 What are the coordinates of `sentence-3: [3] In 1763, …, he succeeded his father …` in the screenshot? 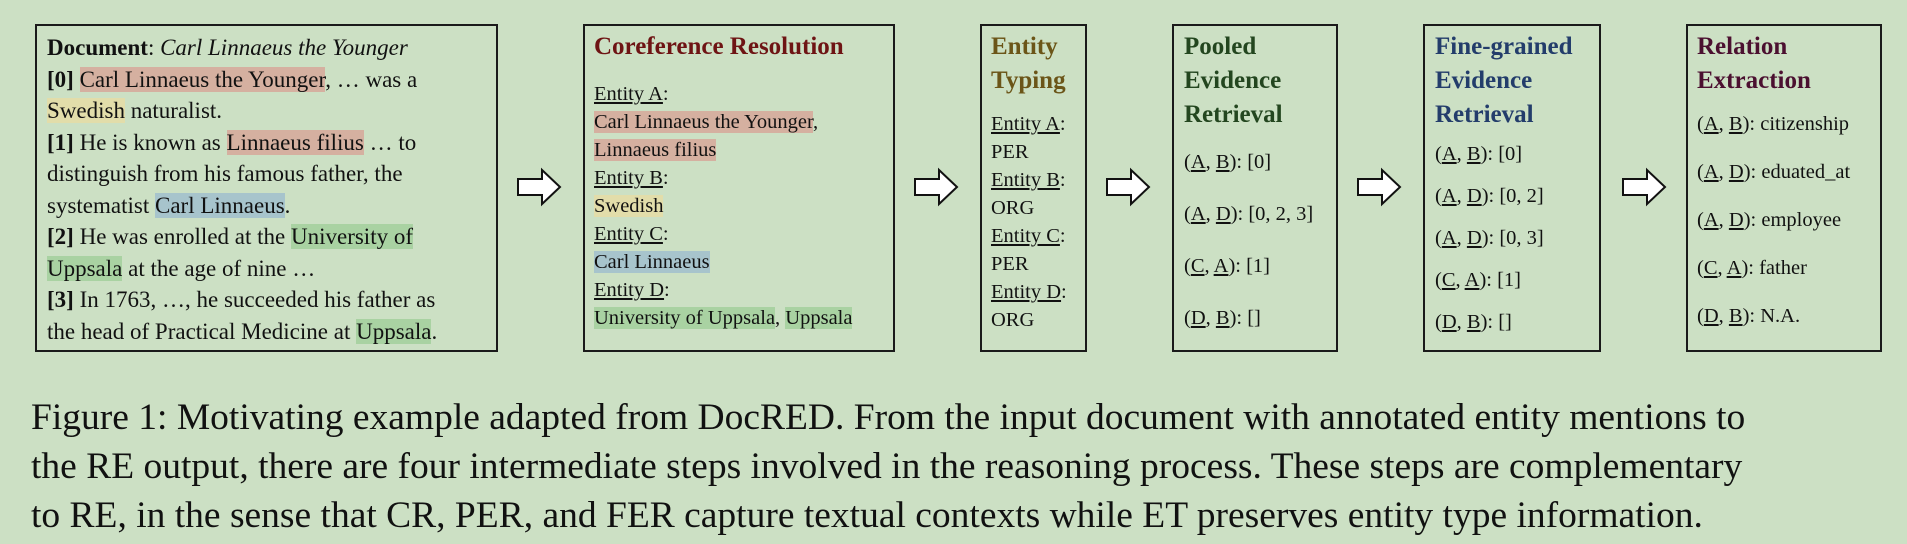 It's located at (241, 299).